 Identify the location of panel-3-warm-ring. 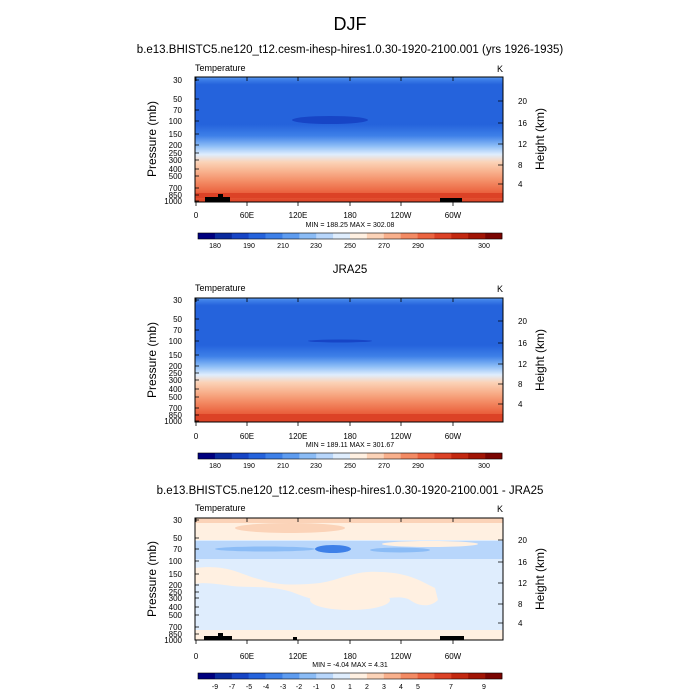
(430, 544).